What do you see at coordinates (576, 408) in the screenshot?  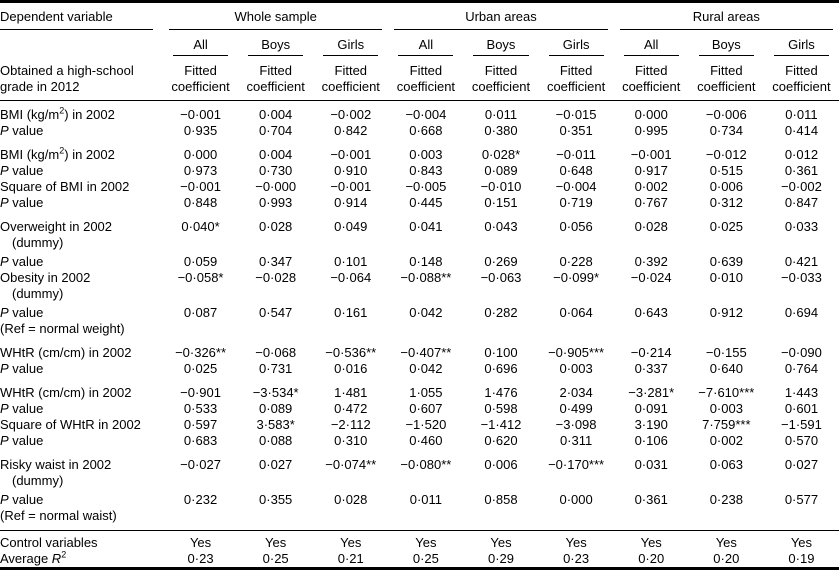 I see `cell-value: 0·499` at bounding box center [576, 408].